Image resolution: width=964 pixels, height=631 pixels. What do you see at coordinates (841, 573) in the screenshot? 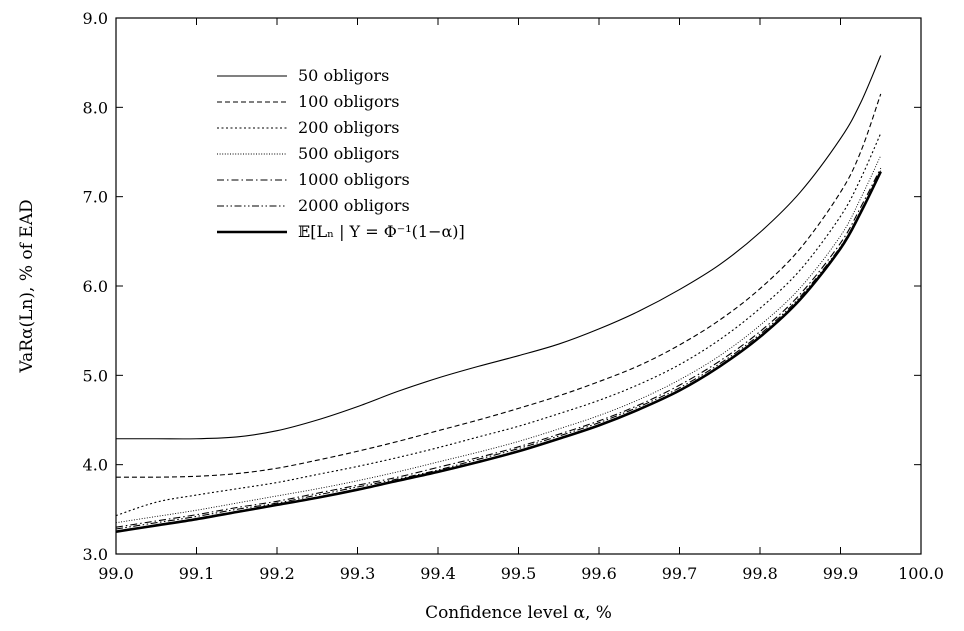
I see `x-tick-label: 99.9` at bounding box center [841, 573].